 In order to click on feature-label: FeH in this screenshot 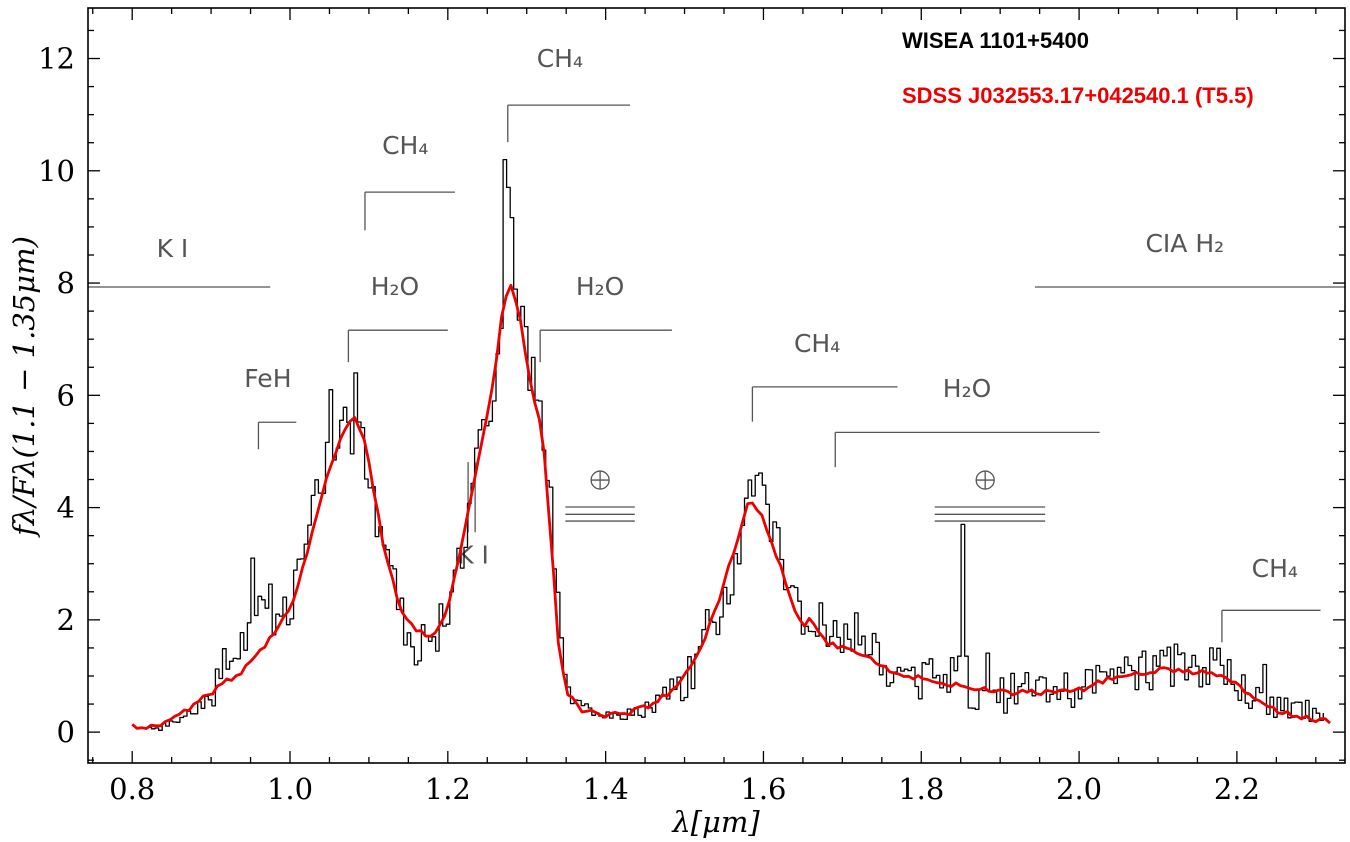, I will do `click(267, 378)`.